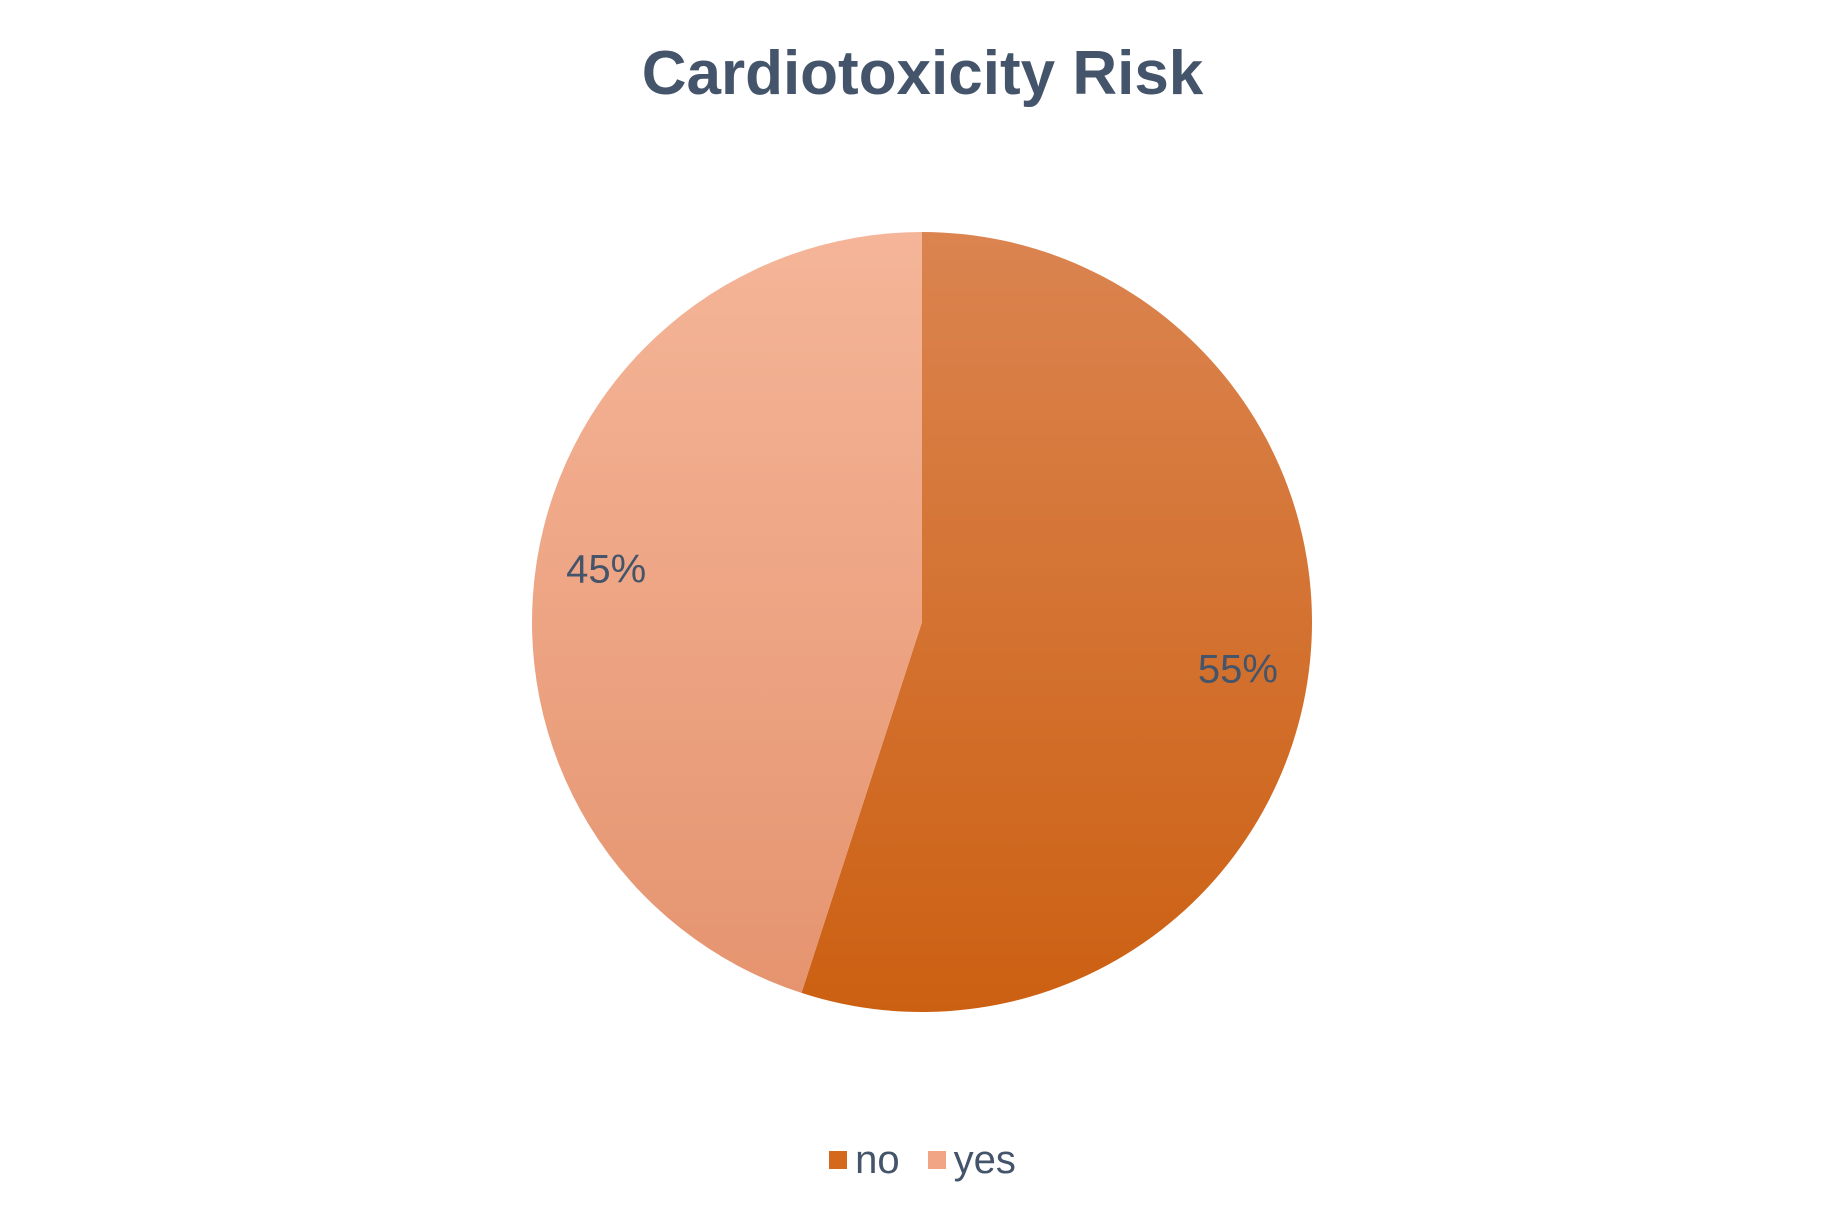 The image size is (1845, 1221). What do you see at coordinates (922, 73) in the screenshot?
I see `chart-title: Cardiotoxicity Risk` at bounding box center [922, 73].